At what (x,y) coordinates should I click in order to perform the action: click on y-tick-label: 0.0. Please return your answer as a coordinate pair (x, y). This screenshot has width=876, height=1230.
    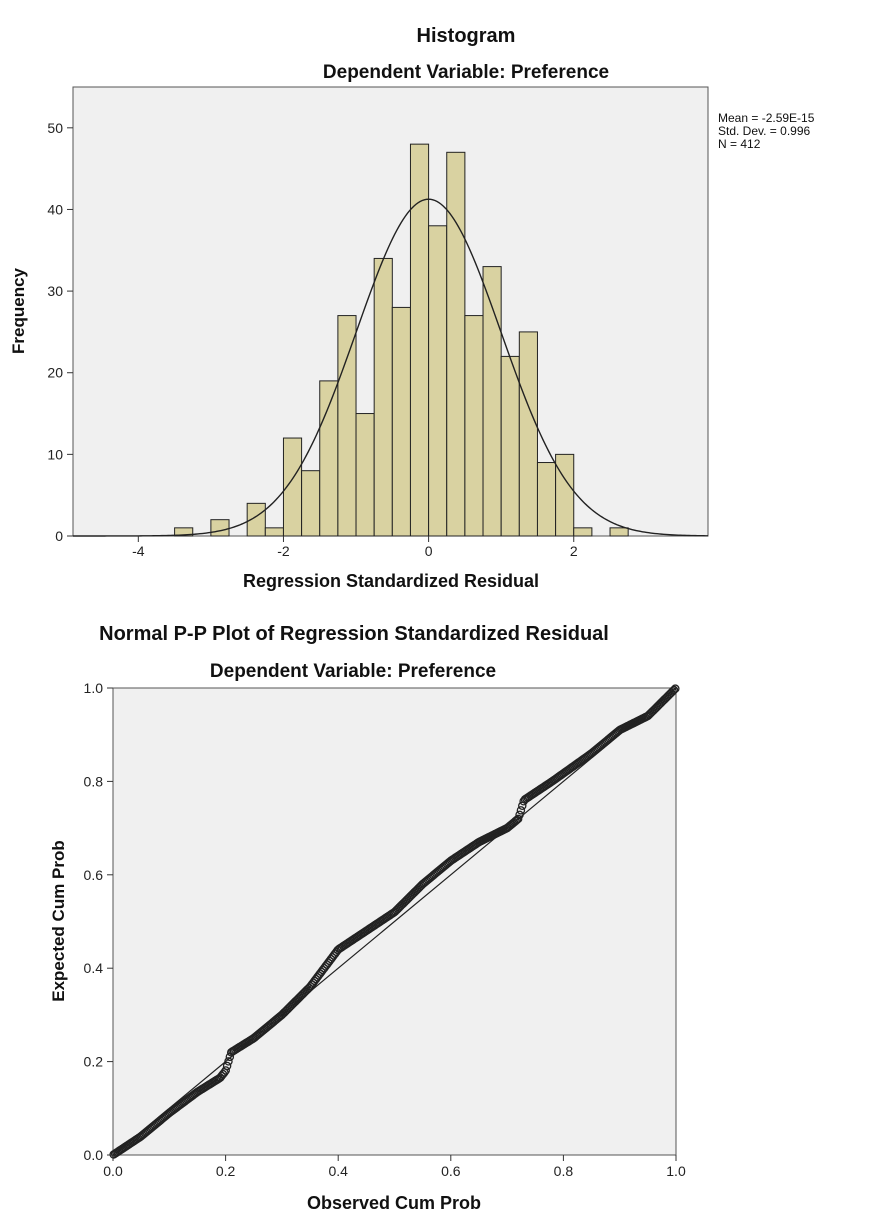
    Looking at the image, I should click on (94, 1155).